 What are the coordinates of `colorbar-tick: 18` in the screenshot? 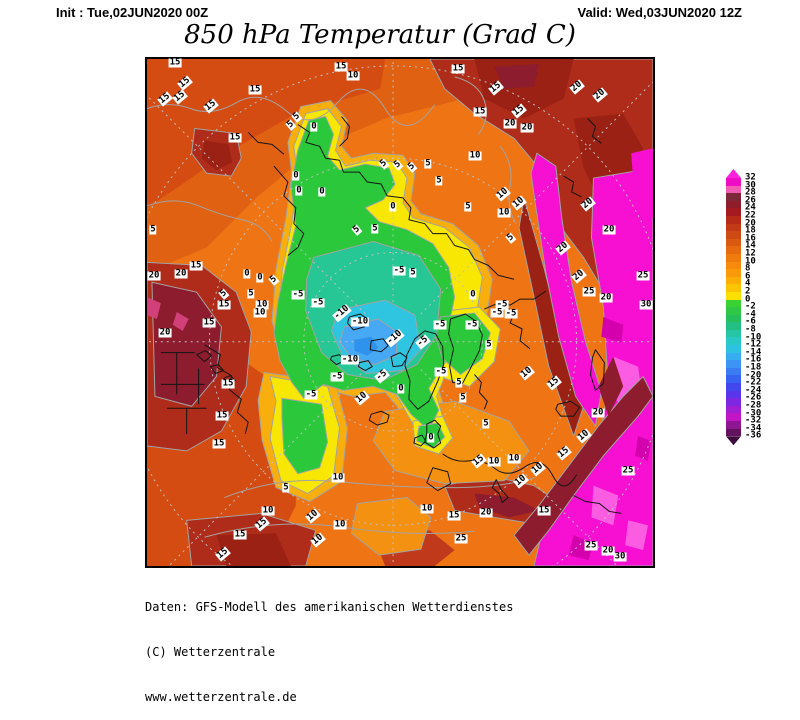 It's located at (750, 230).